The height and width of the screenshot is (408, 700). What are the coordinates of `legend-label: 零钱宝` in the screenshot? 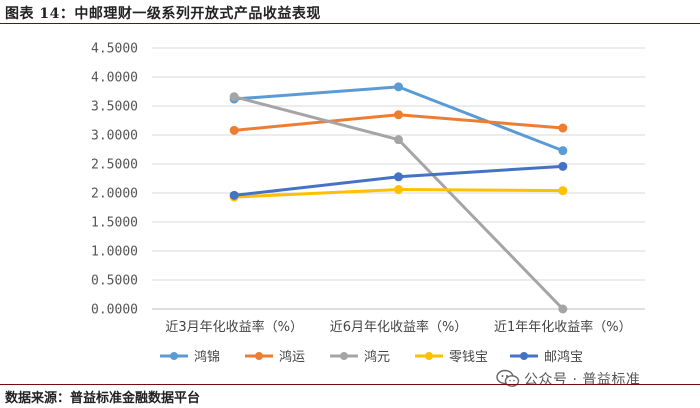 It's located at (468, 357).